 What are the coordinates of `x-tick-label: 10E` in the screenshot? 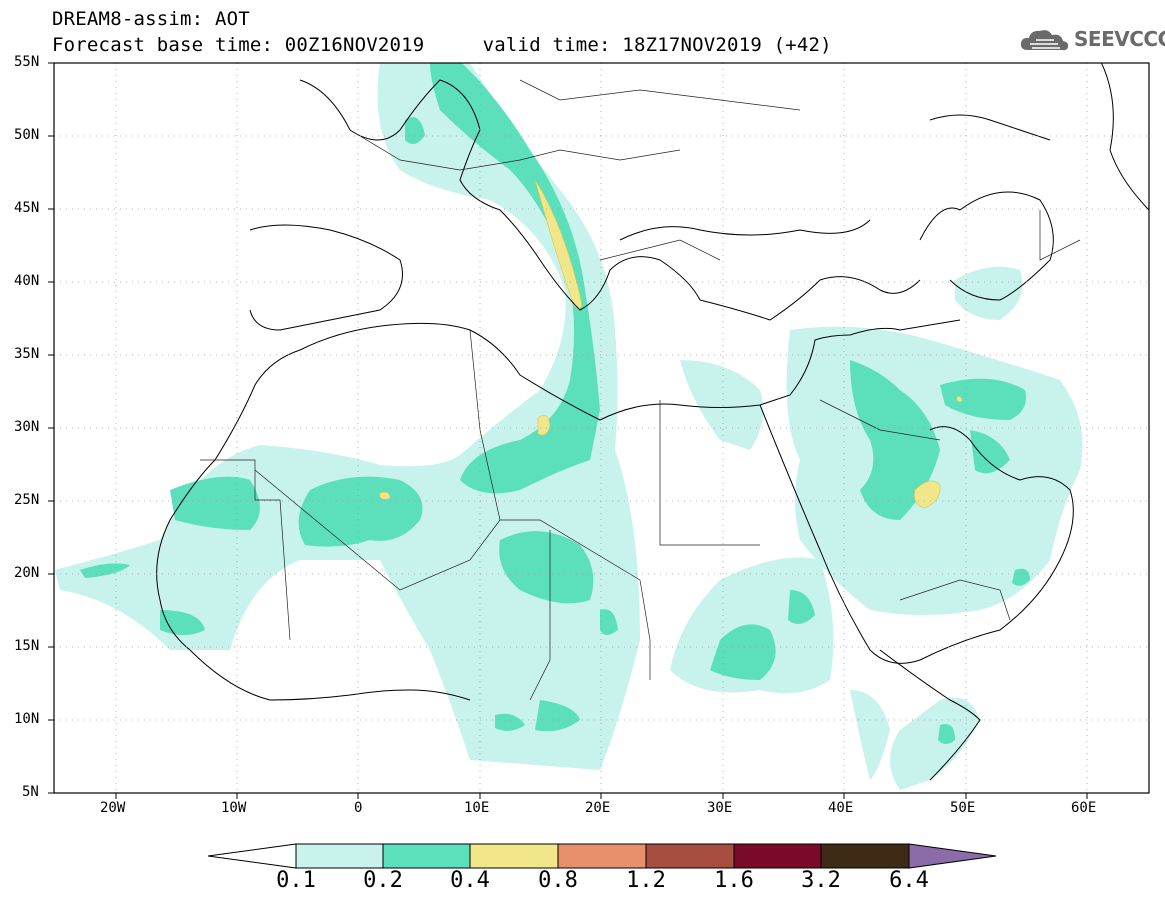 It's located at (477, 808).